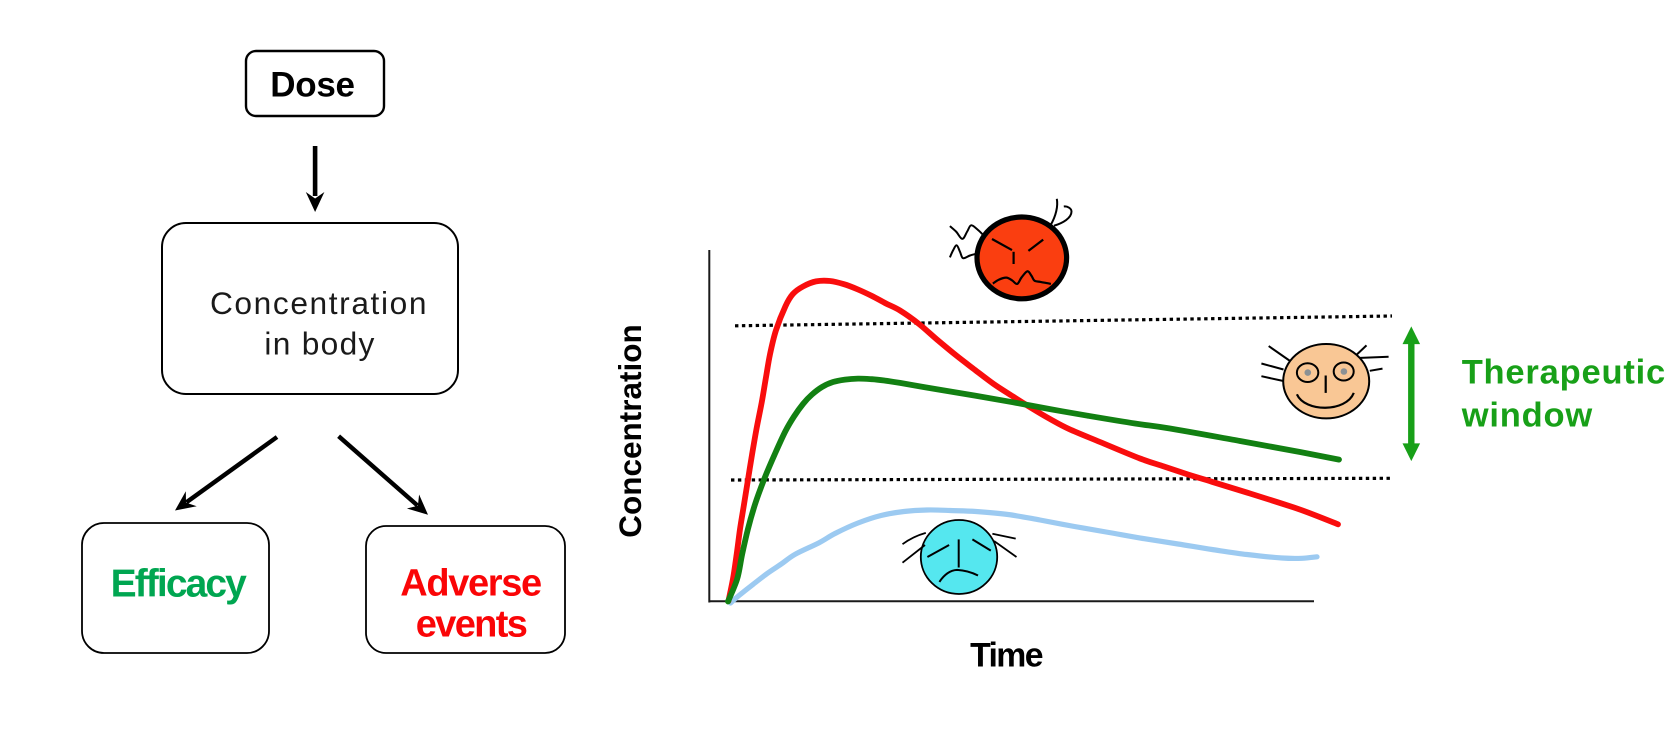 The image size is (1680, 747). I want to click on svg-text: events, so click(471, 625).